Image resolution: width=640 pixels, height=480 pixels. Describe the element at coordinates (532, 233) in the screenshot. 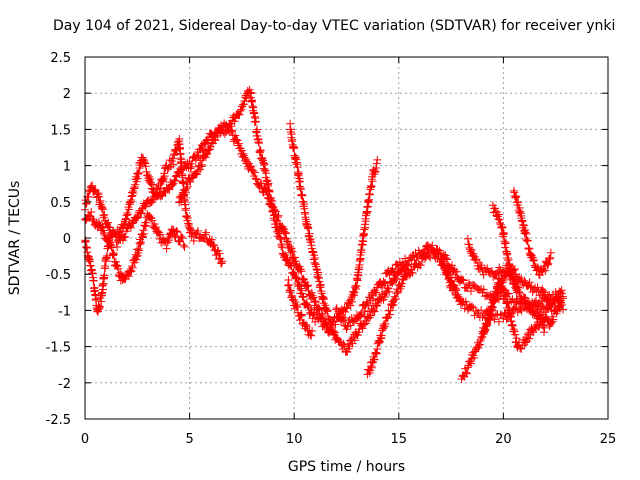

I see `series-sat-o` at that location.